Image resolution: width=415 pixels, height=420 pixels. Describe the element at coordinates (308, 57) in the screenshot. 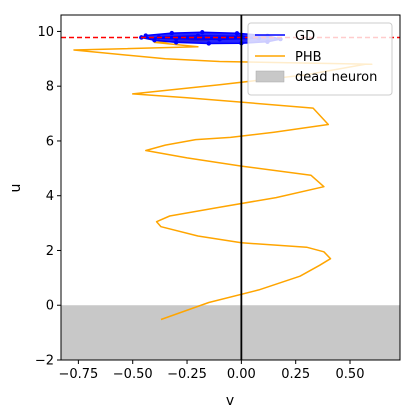

I see `legend-phb-label: PHB` at that location.